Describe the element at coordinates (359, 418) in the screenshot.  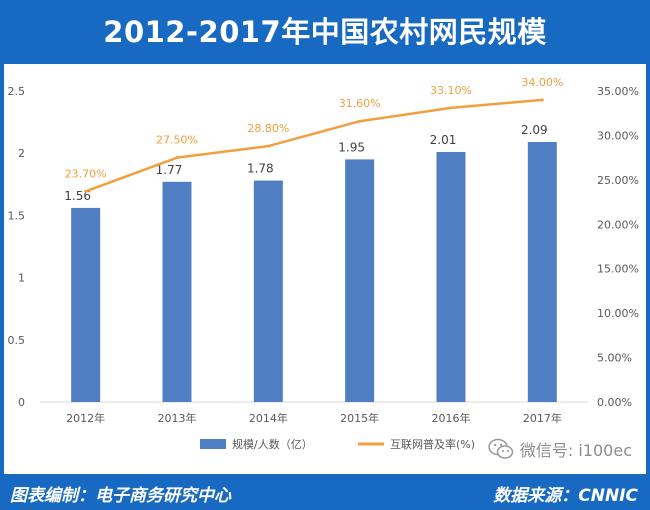
I see `x-tick-label: 2015年` at that location.